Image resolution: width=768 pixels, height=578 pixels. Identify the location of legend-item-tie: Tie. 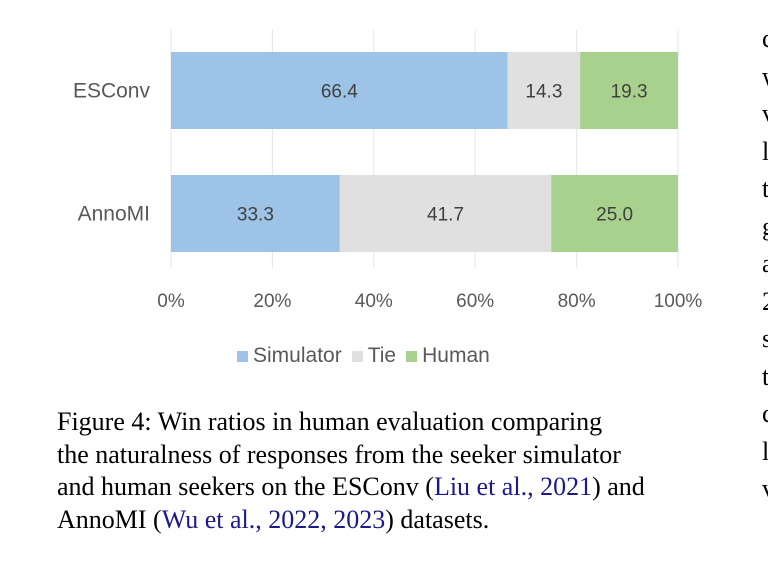
(374, 356).